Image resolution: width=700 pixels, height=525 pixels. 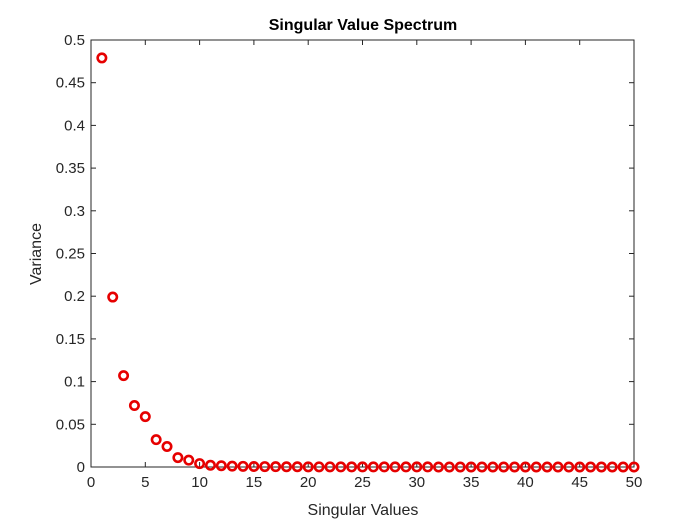 What do you see at coordinates (81, 467) in the screenshot?
I see `y-tick-label: 0` at bounding box center [81, 467].